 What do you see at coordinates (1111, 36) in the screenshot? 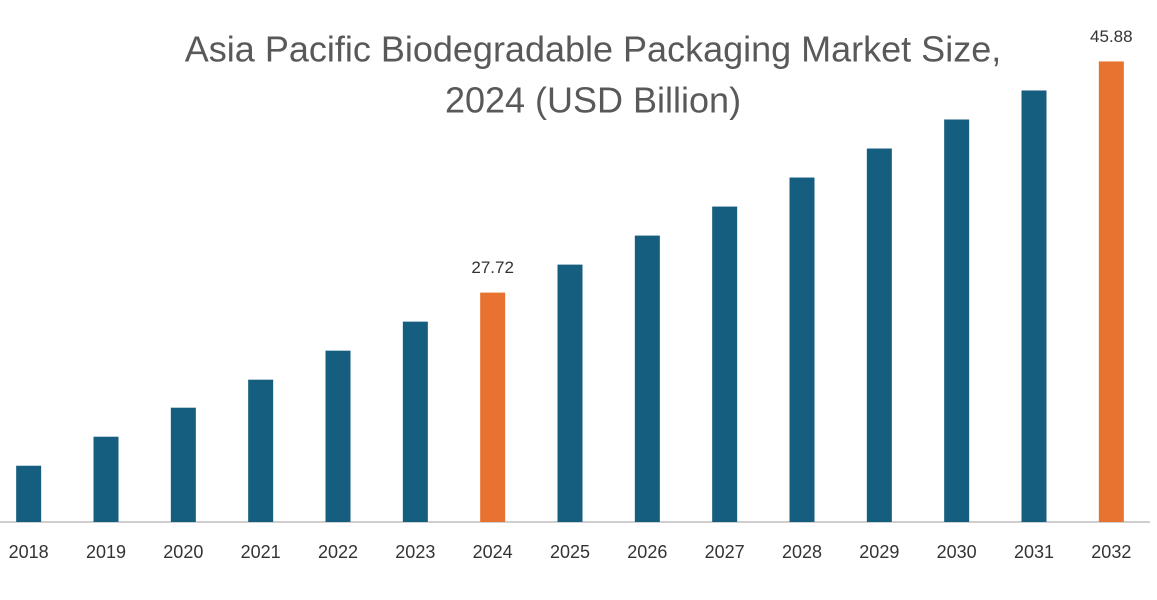
I see `value-label: 45.88` at bounding box center [1111, 36].